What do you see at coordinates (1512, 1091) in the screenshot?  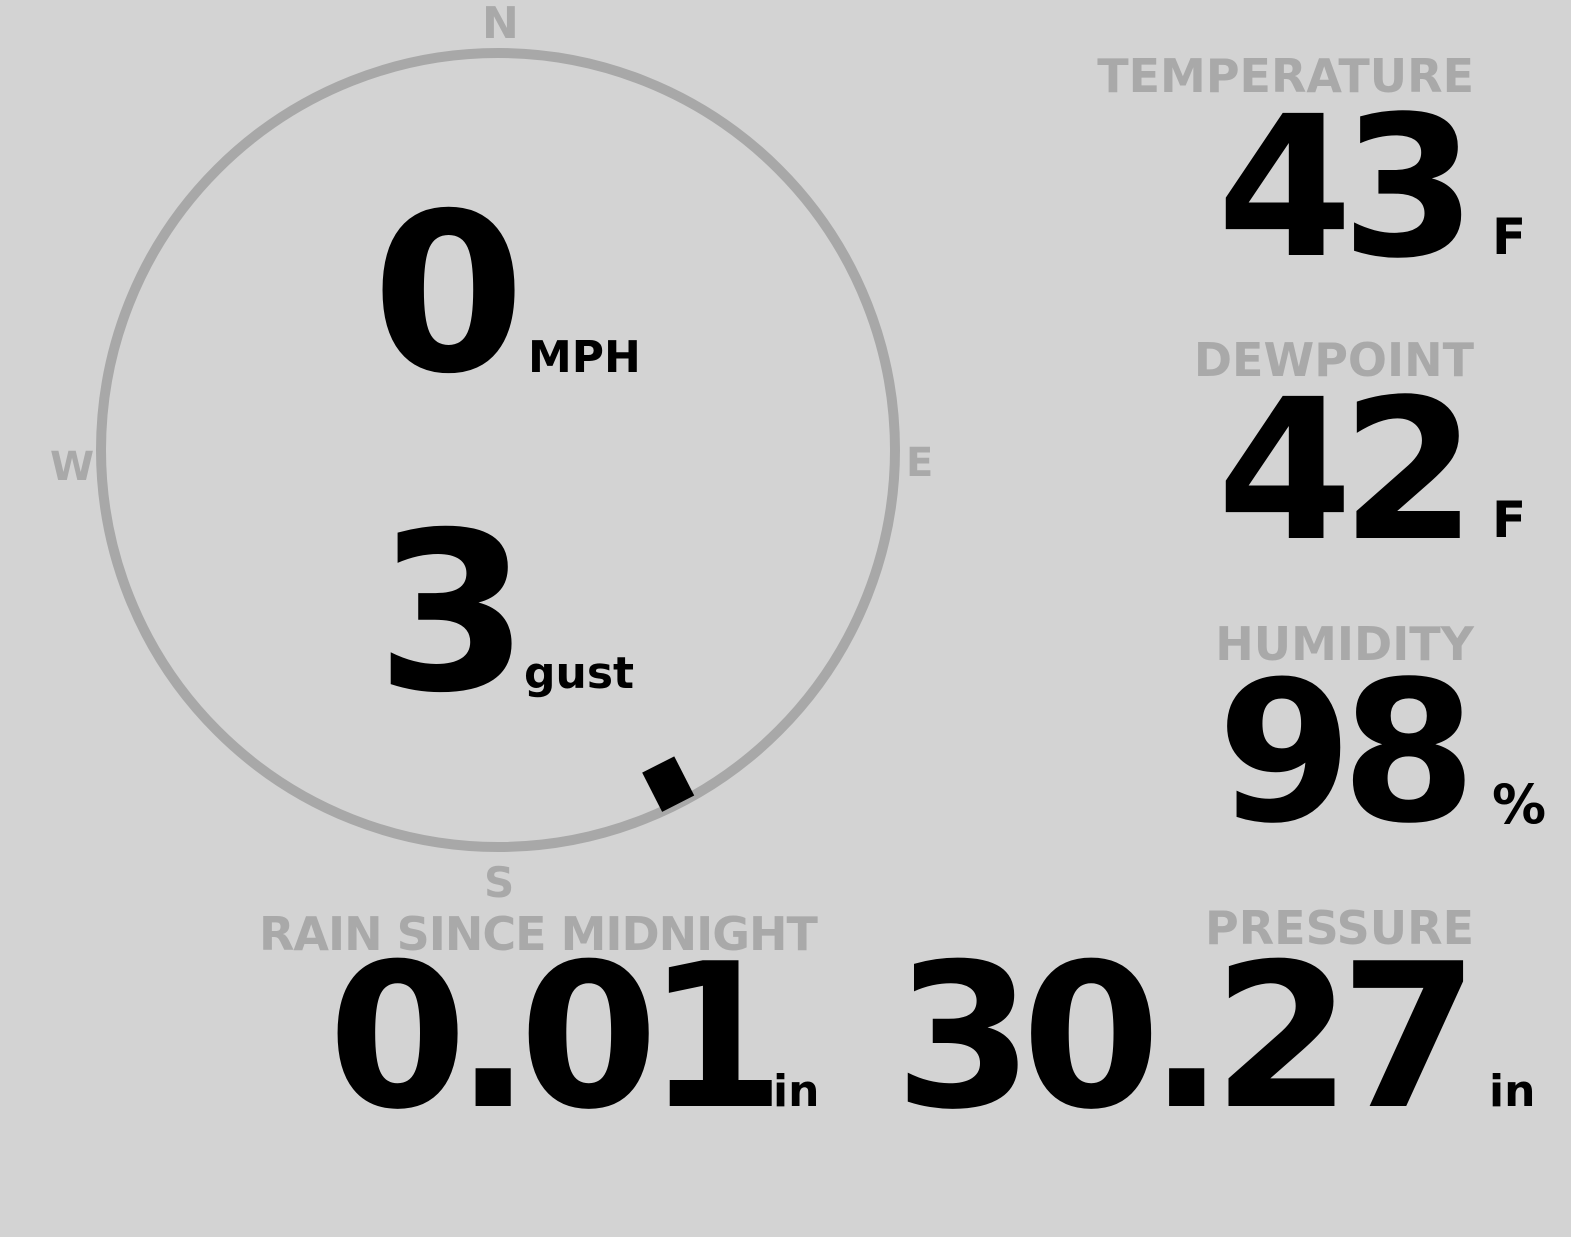 I see `pressure-unit: in` at bounding box center [1512, 1091].